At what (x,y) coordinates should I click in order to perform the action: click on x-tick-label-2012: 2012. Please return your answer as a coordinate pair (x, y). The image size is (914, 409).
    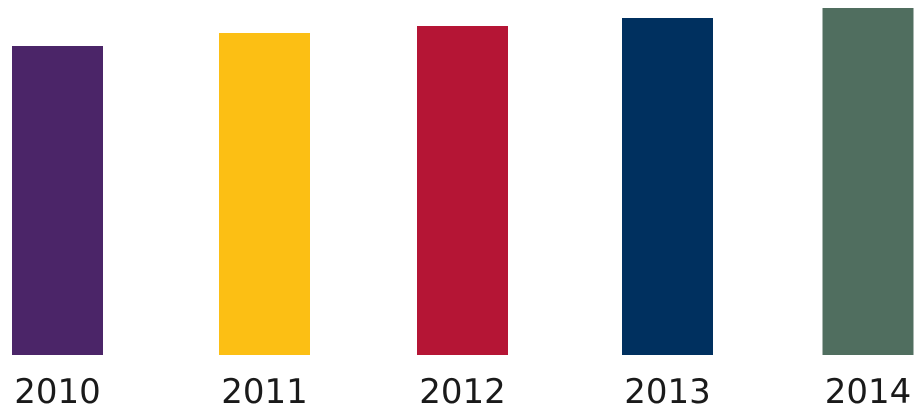
    Looking at the image, I should click on (462, 390).